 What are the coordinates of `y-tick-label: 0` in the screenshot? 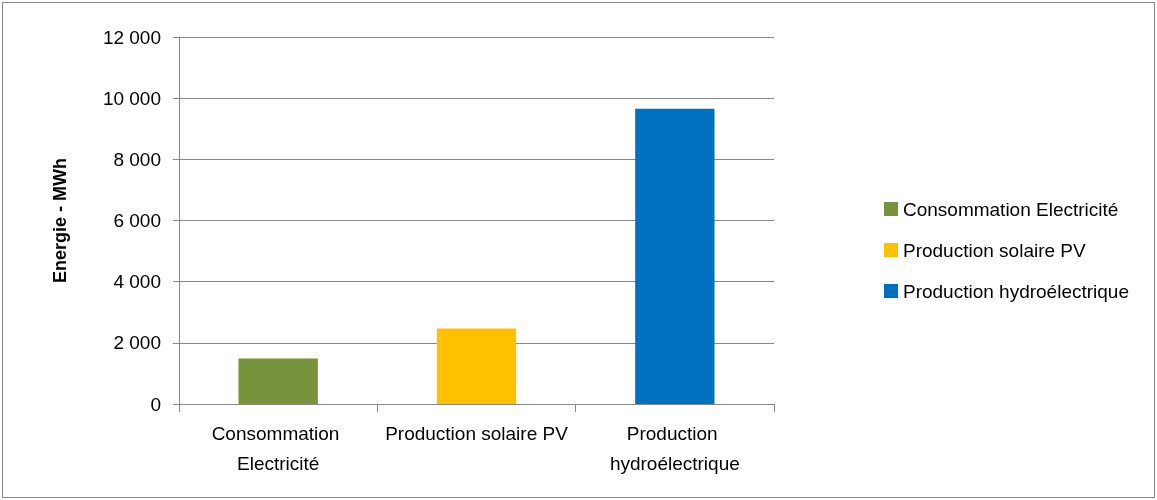 It's located at (155, 404).